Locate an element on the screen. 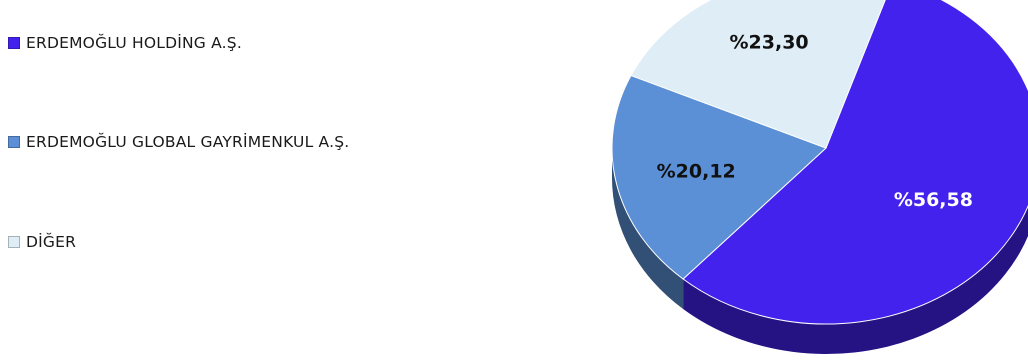 This screenshot has height=361, width=1028. pie-label-holding: %56,58 is located at coordinates (933, 200).